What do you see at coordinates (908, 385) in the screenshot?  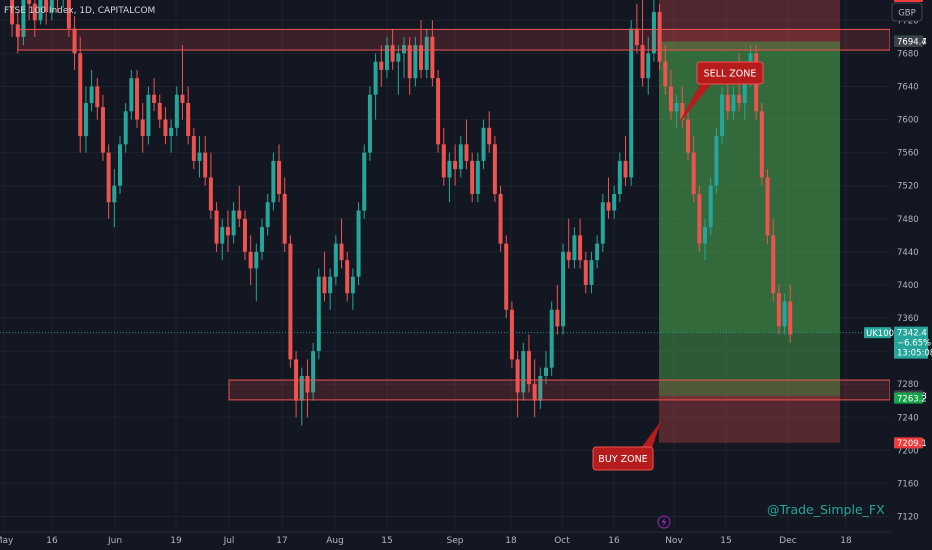 I see `price-tick-label: 7280` at bounding box center [908, 385].